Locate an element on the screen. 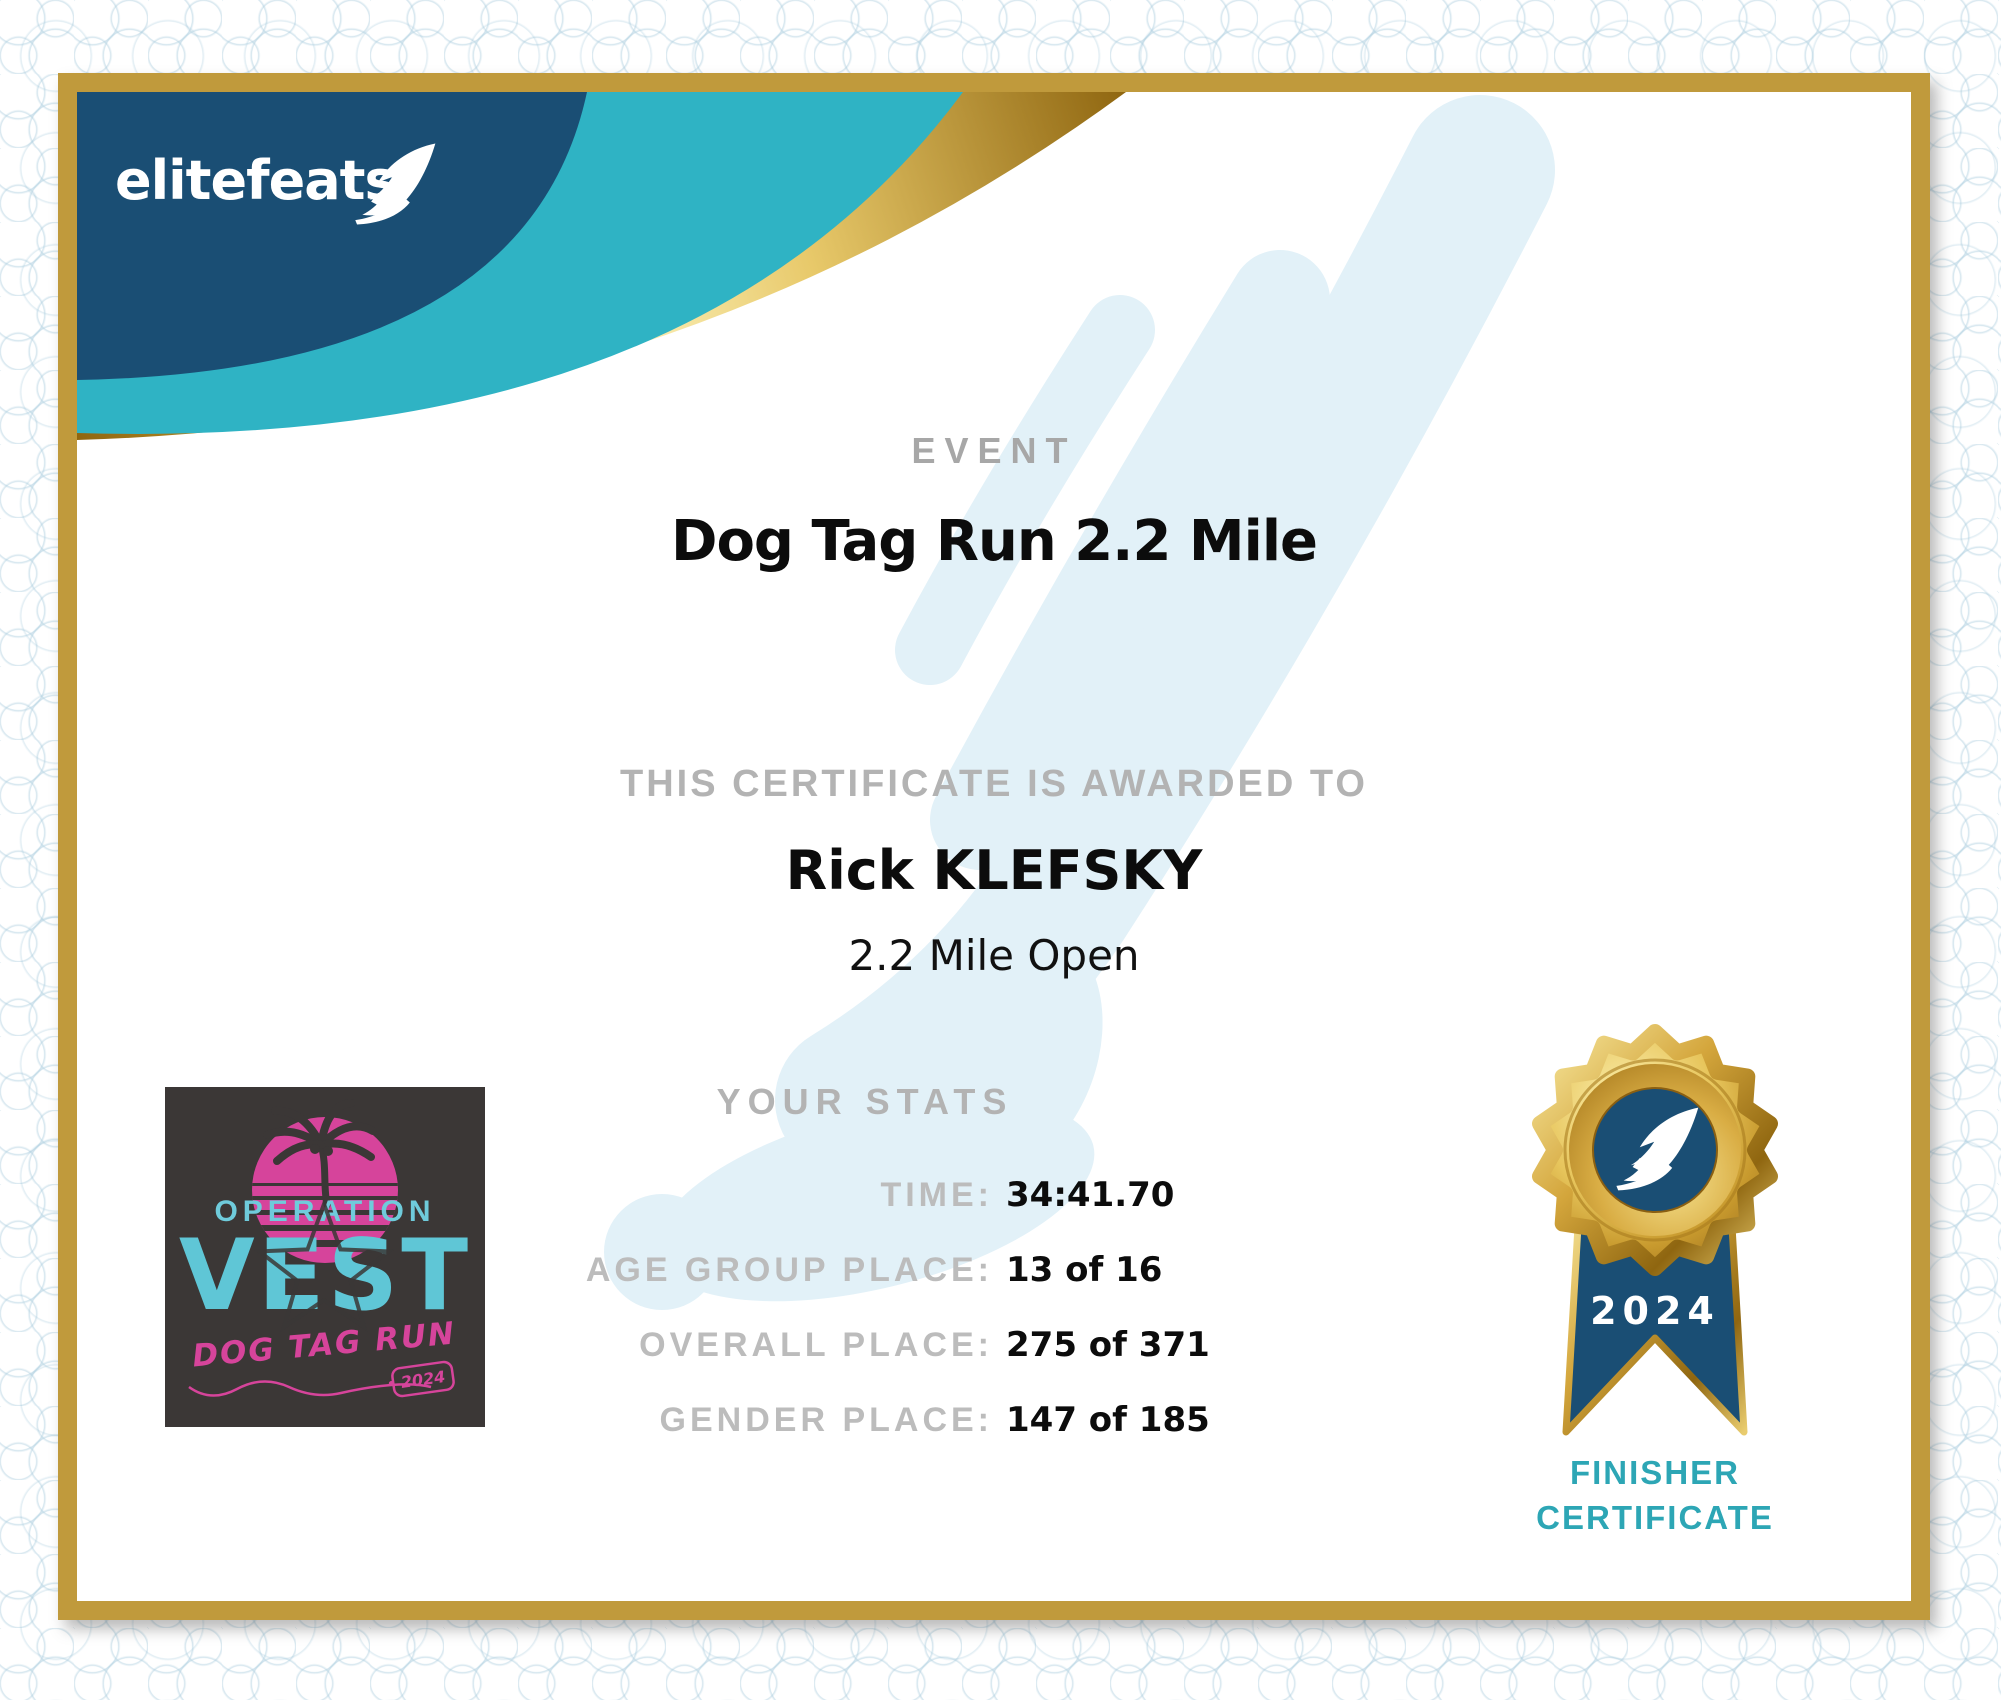  palm-tree-icon is located at coordinates (320, 1154).